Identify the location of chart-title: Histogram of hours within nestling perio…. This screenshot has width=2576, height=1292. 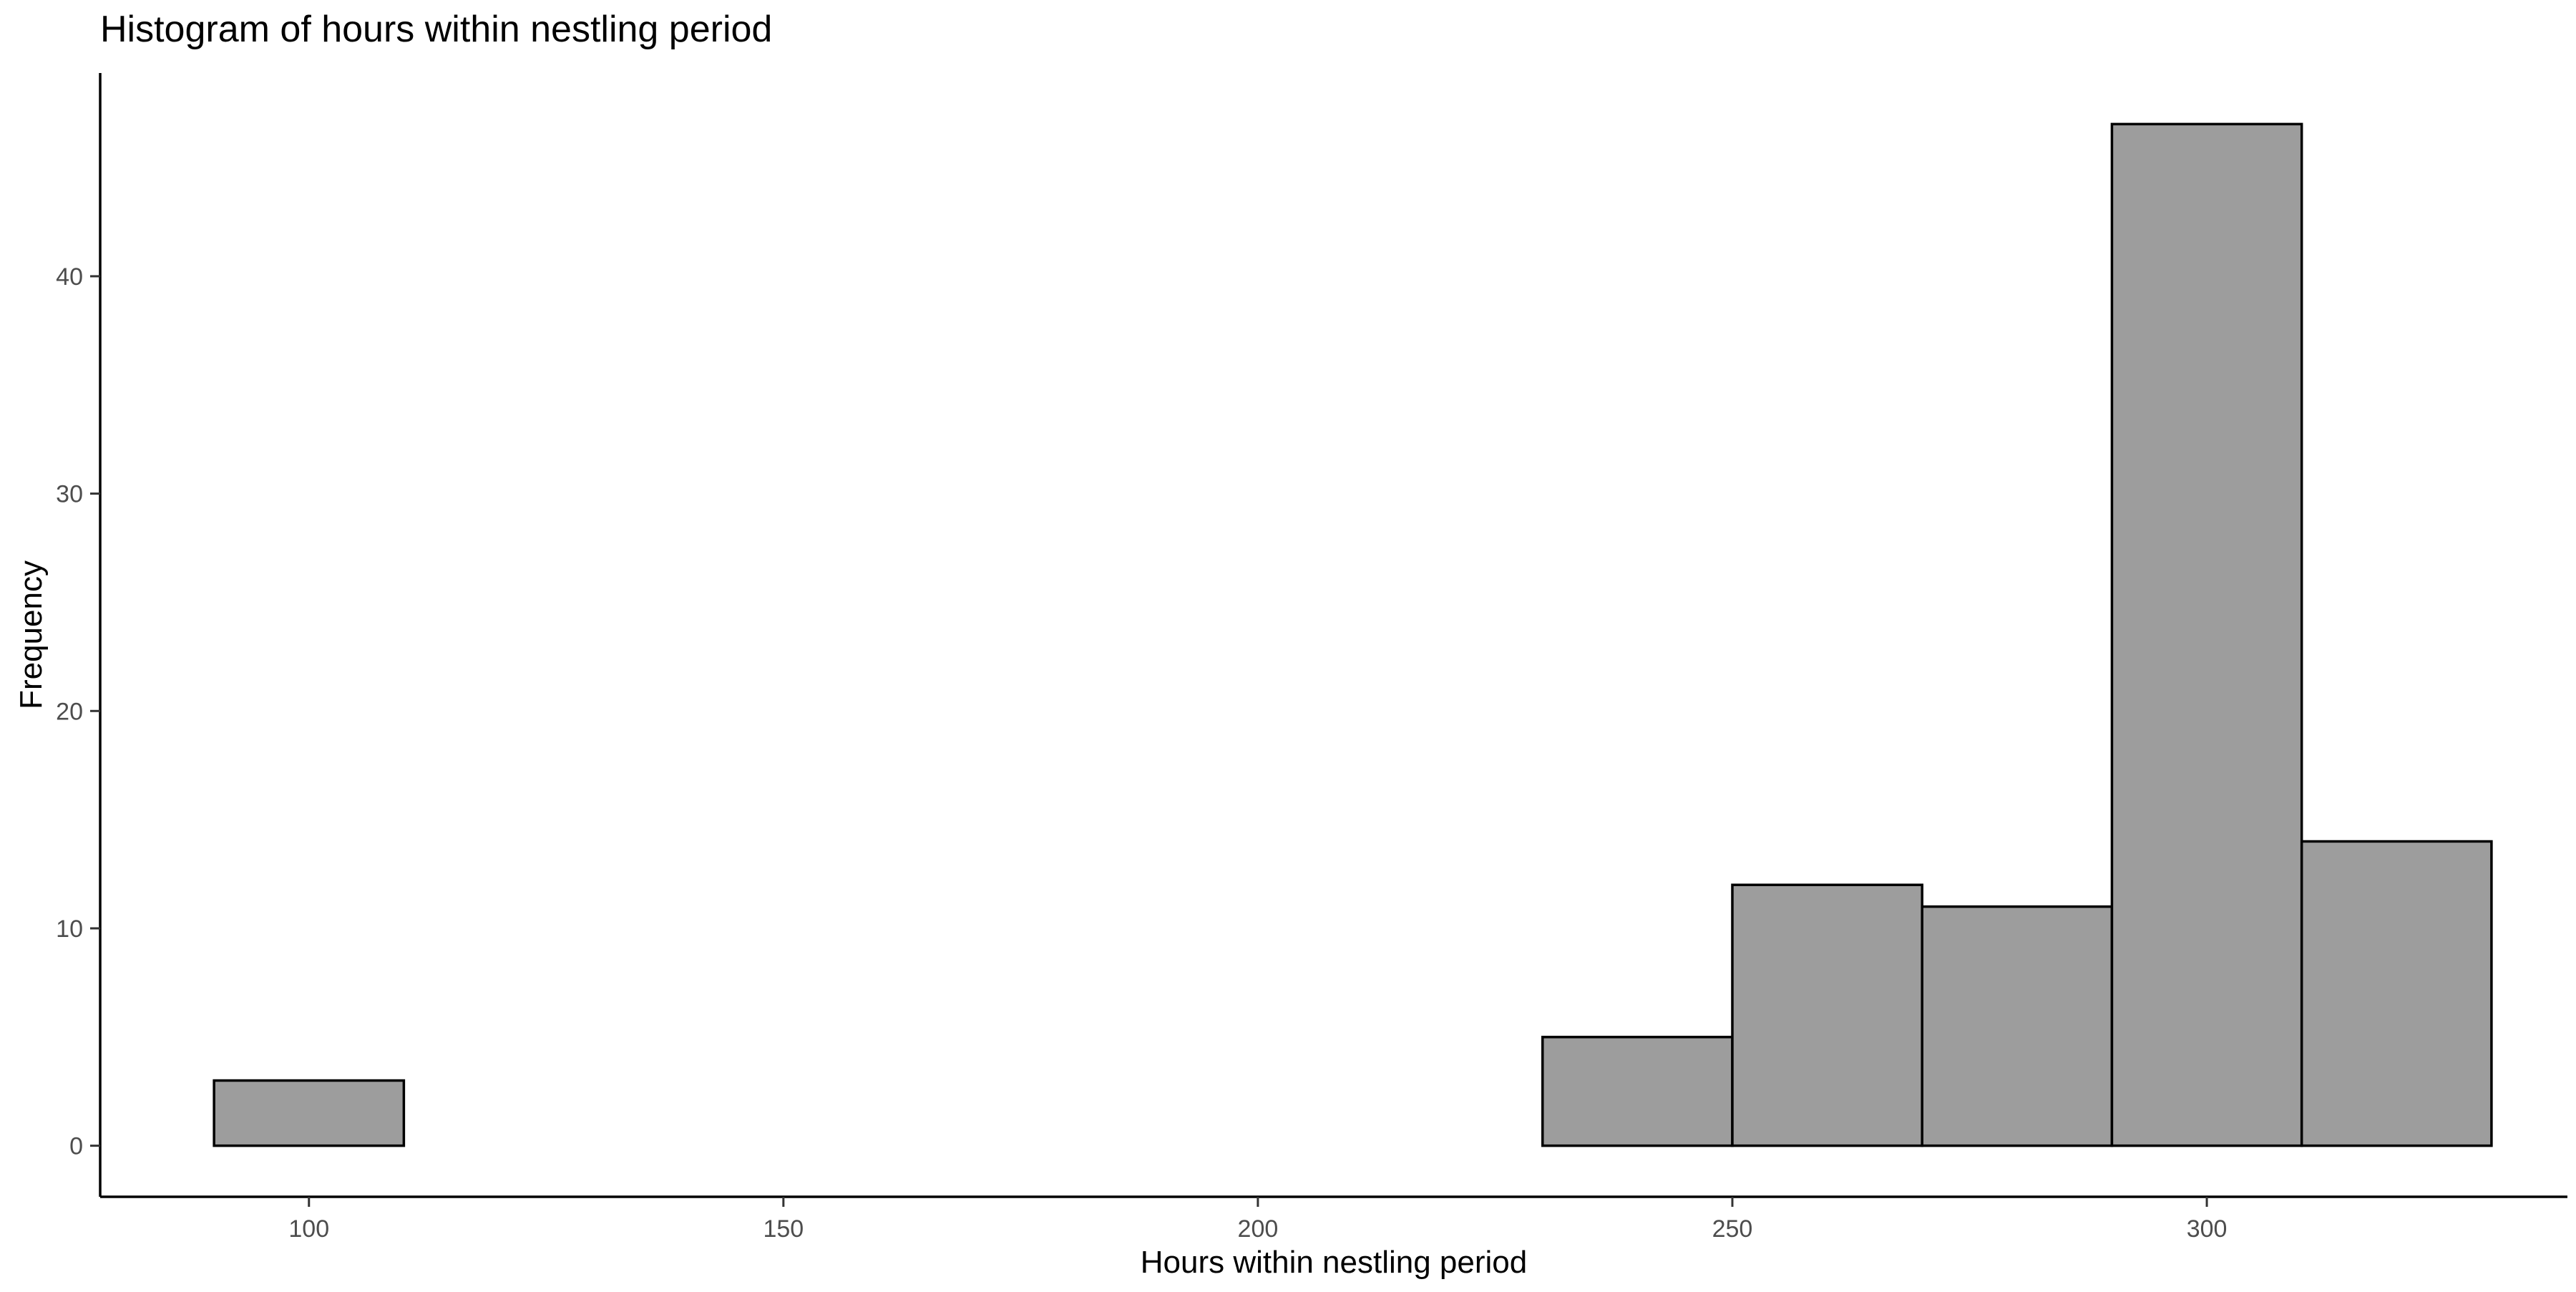
(436, 29).